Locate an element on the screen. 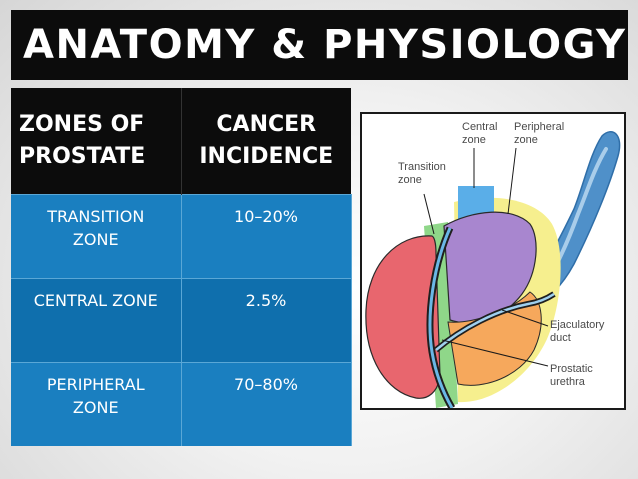 The height and width of the screenshot is (479, 638). zone-name: CENTRAL ZONE is located at coordinates (95, 300).